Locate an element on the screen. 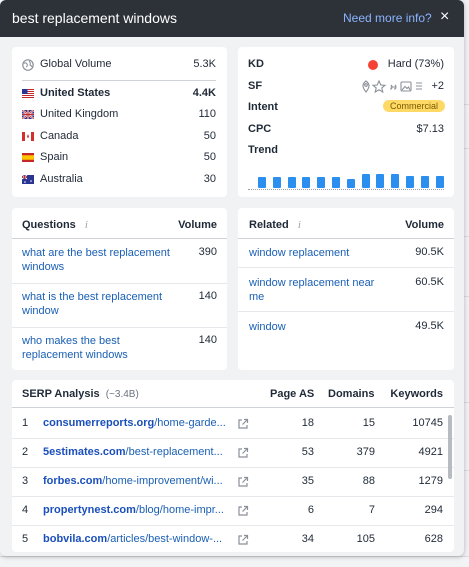 The image size is (469, 567). related-link: window is located at coordinates (267, 327).